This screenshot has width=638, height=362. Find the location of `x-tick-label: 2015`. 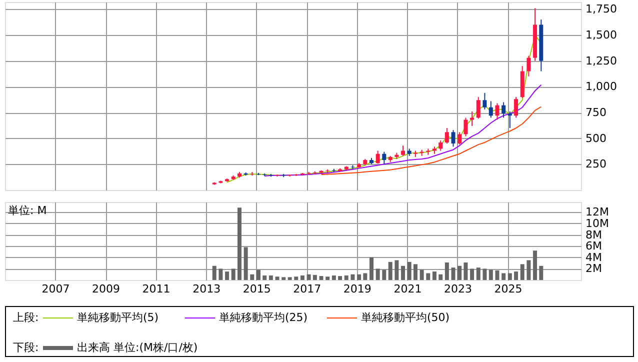

x-tick-label: 2015 is located at coordinates (256, 289).